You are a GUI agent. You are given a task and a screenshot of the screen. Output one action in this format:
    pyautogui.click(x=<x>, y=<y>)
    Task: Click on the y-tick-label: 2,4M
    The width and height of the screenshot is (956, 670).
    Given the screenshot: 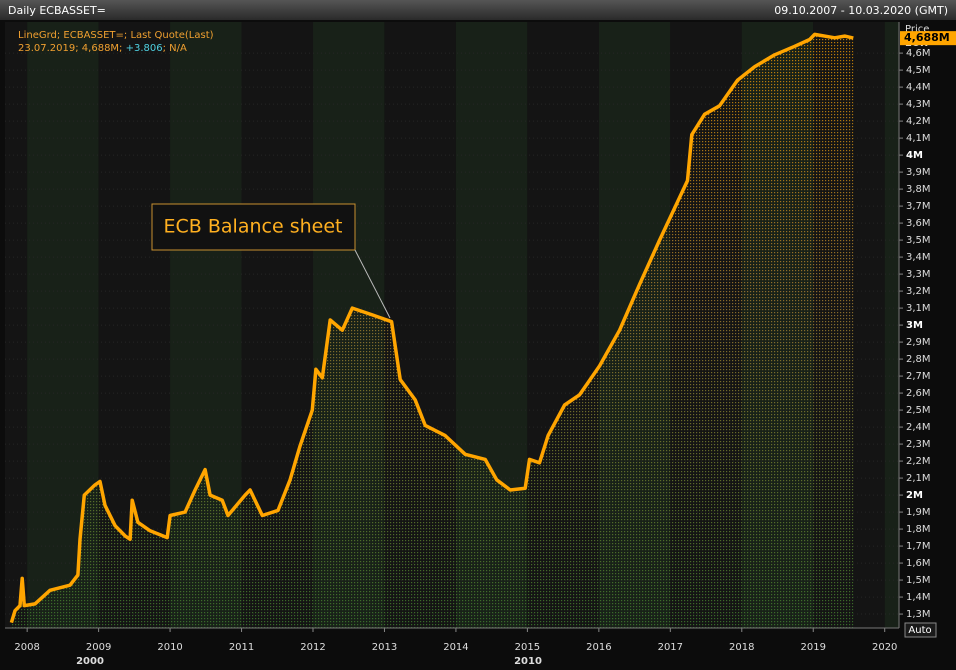 What is the action you would take?
    pyautogui.click(x=918, y=427)
    